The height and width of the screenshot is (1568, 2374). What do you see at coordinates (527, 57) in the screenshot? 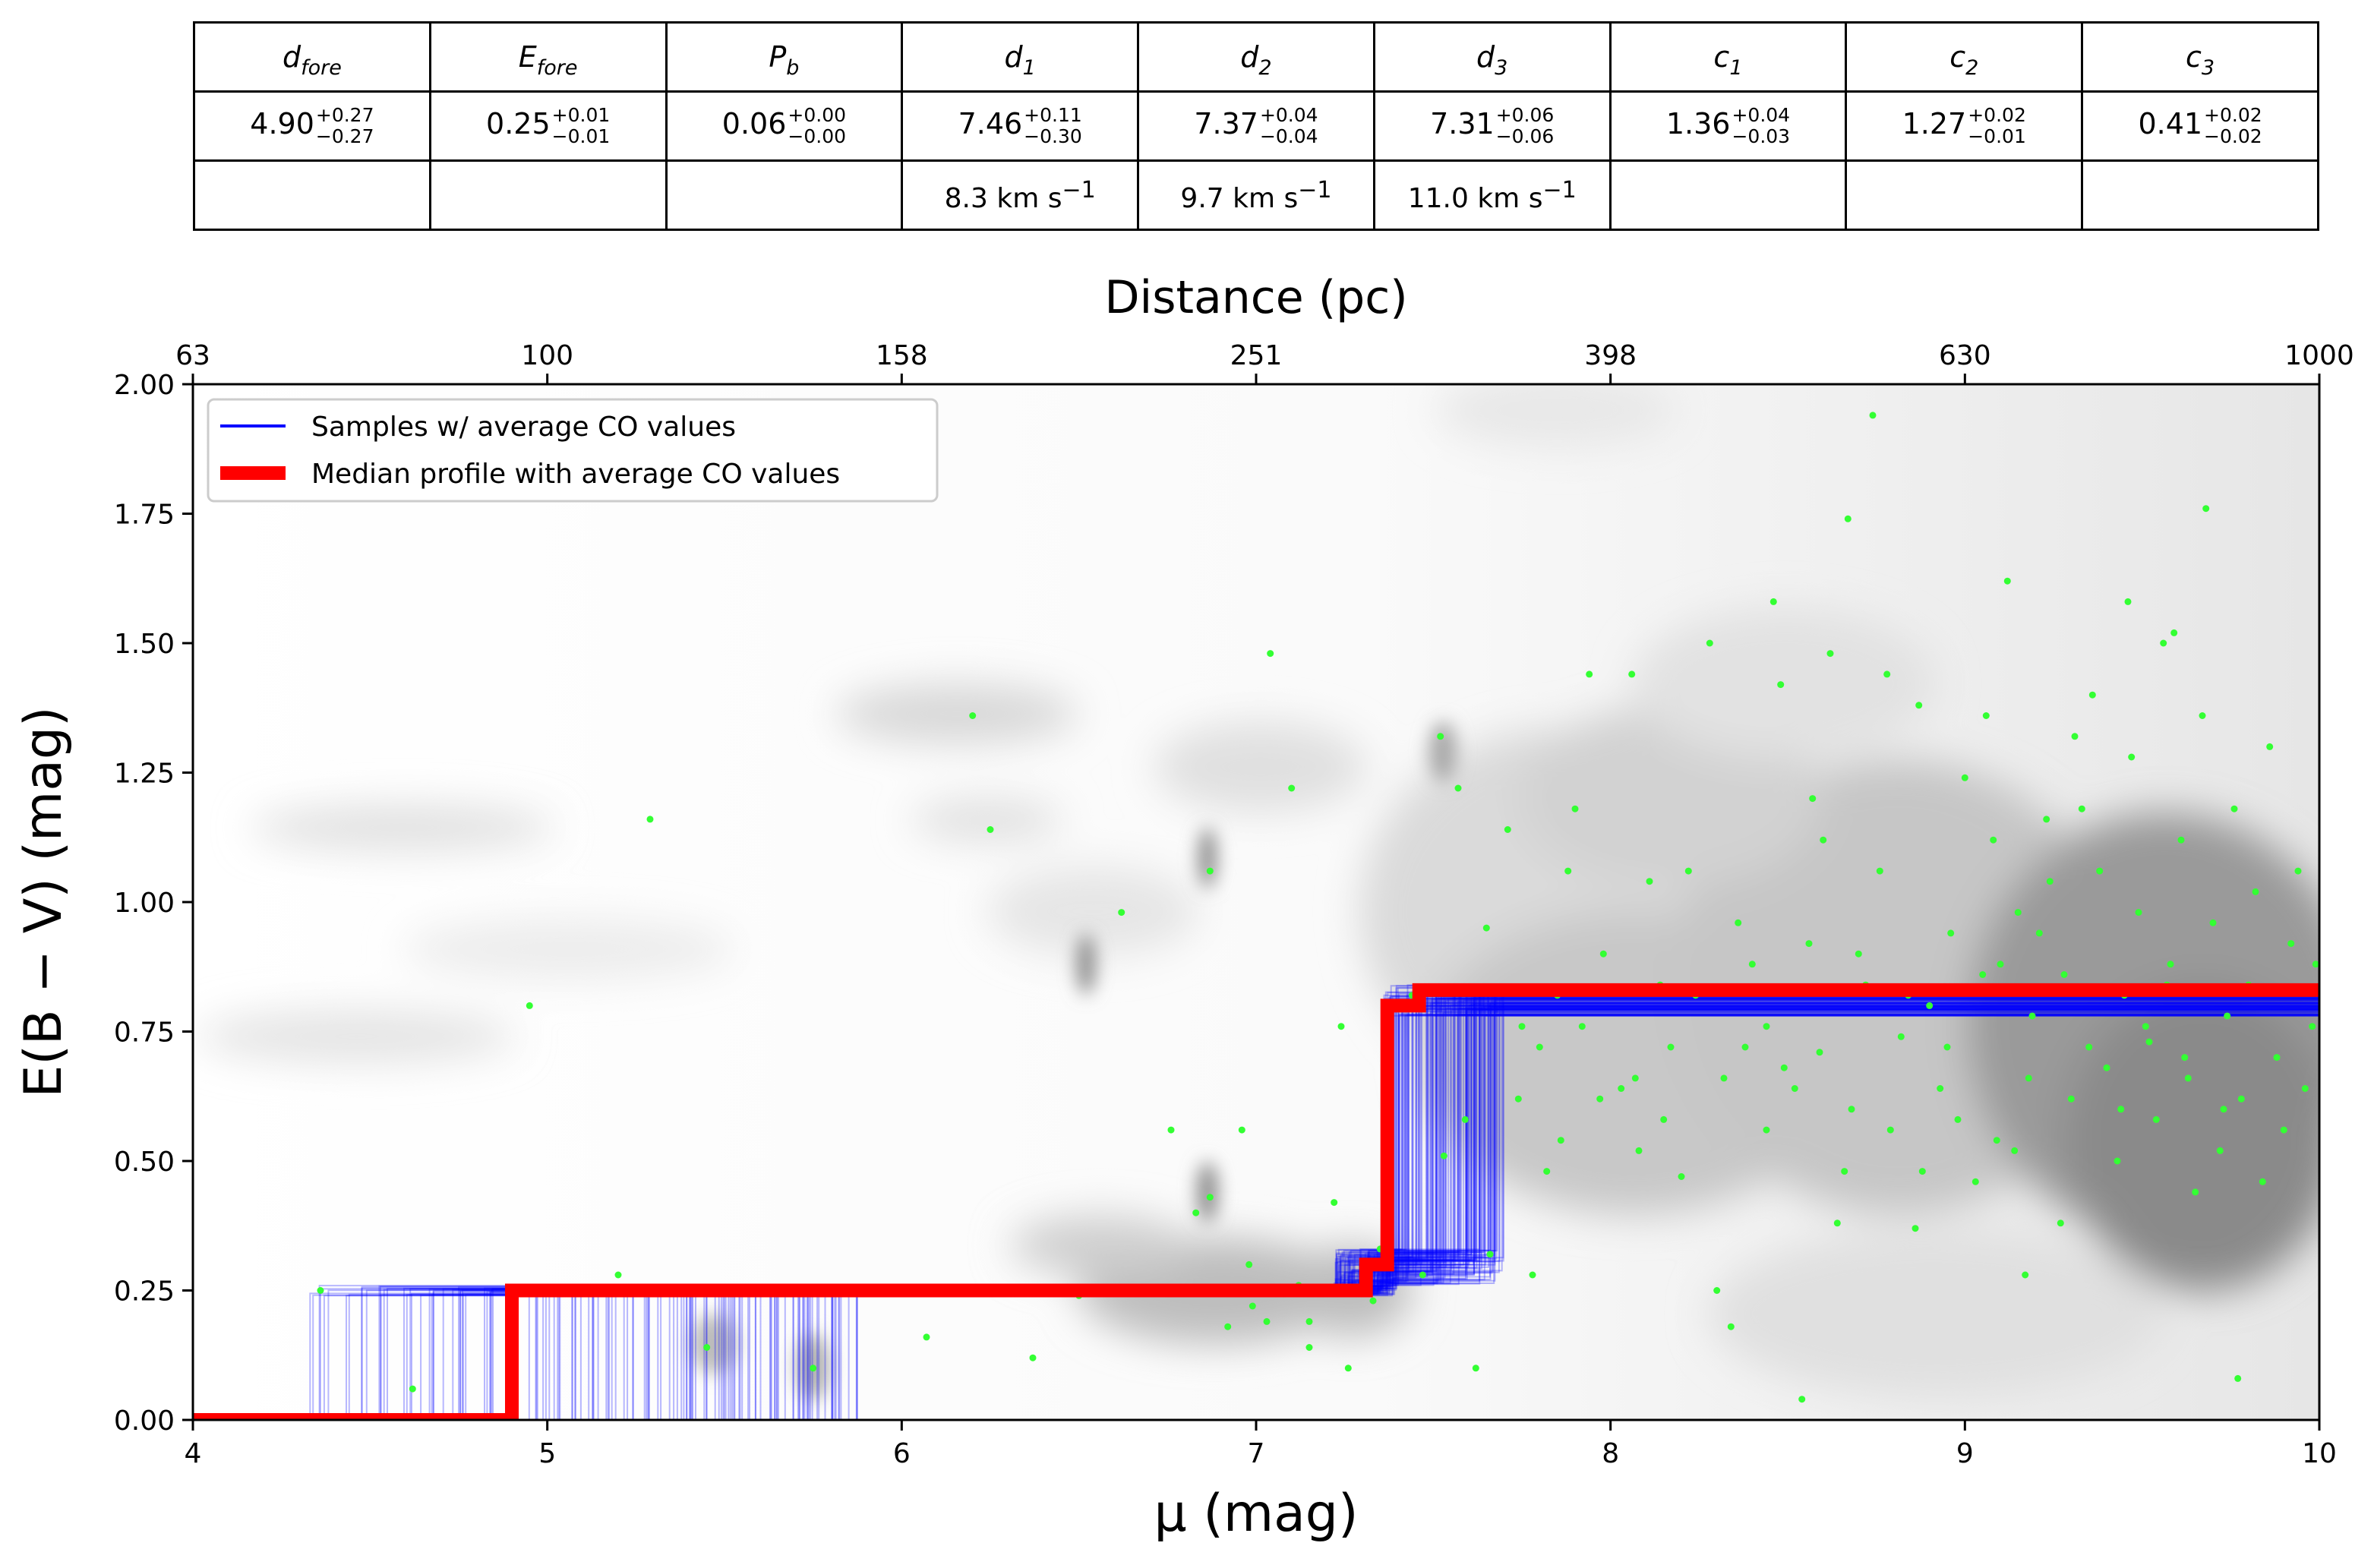
I see `header-symbol: E` at bounding box center [527, 57].